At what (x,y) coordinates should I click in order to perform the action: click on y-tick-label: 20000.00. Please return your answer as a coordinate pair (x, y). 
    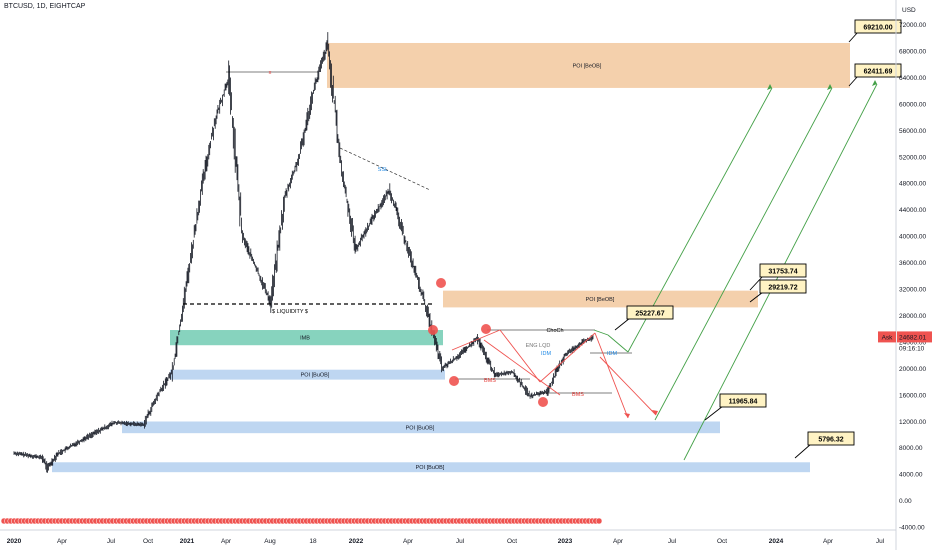
    Looking at the image, I should click on (912, 369).